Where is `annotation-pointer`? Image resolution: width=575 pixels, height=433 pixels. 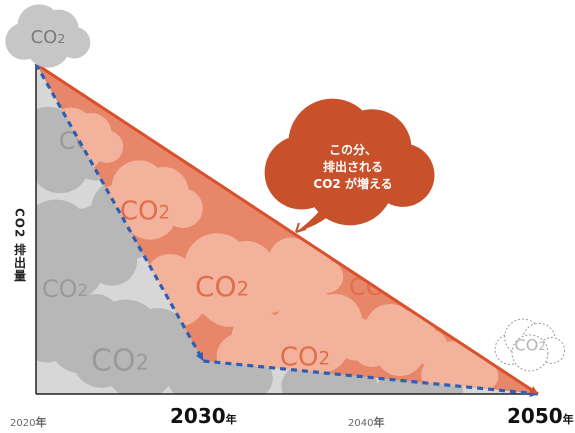
annotation-pointer is located at coordinates (315, 220).